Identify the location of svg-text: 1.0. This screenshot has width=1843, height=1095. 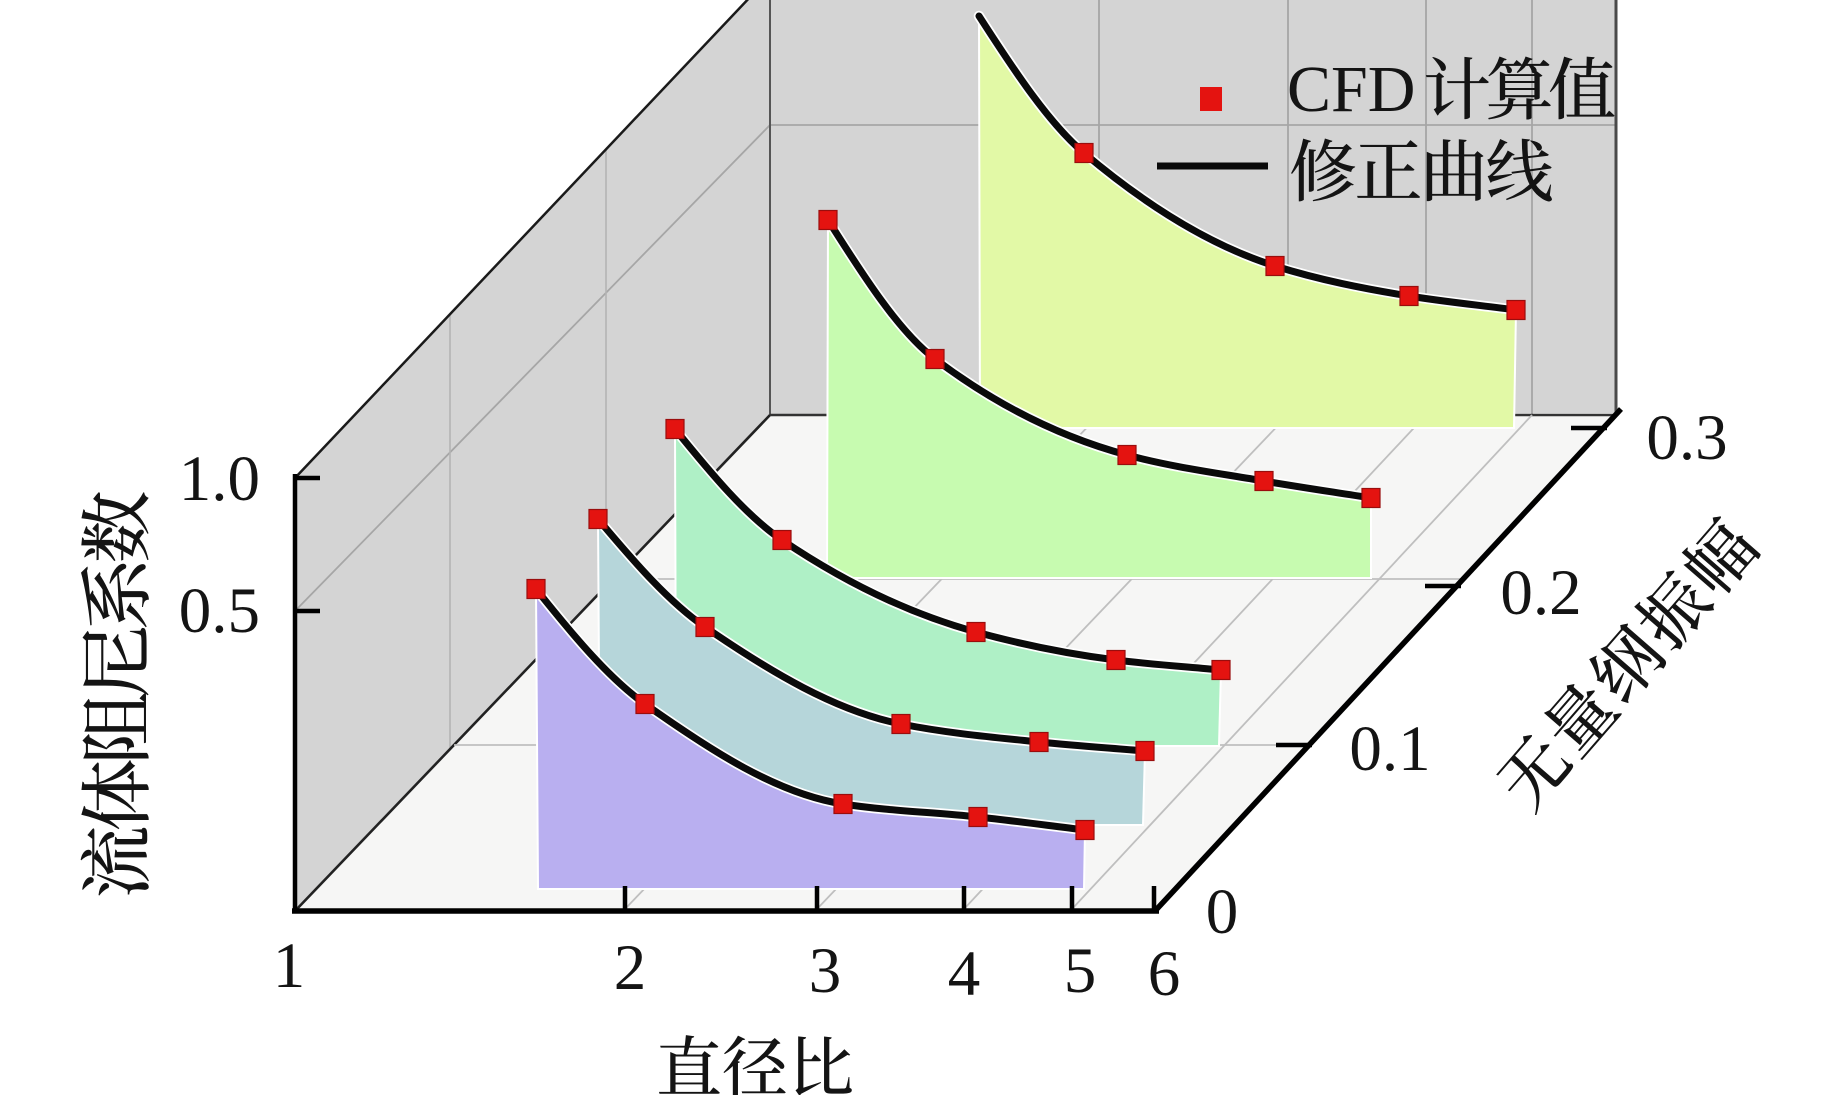
(219, 479).